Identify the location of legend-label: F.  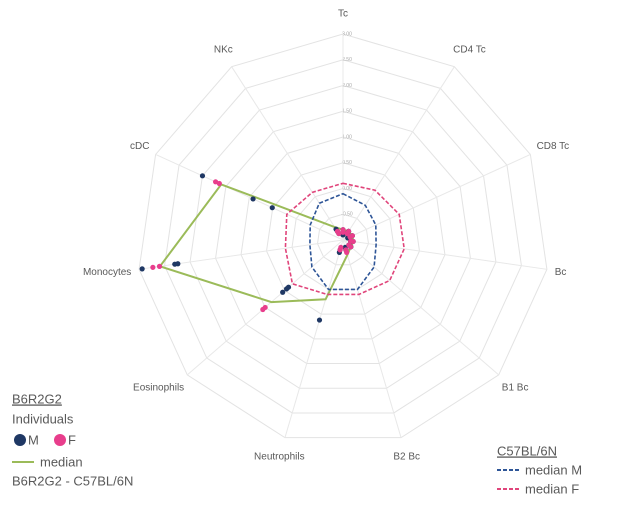
(72, 439).